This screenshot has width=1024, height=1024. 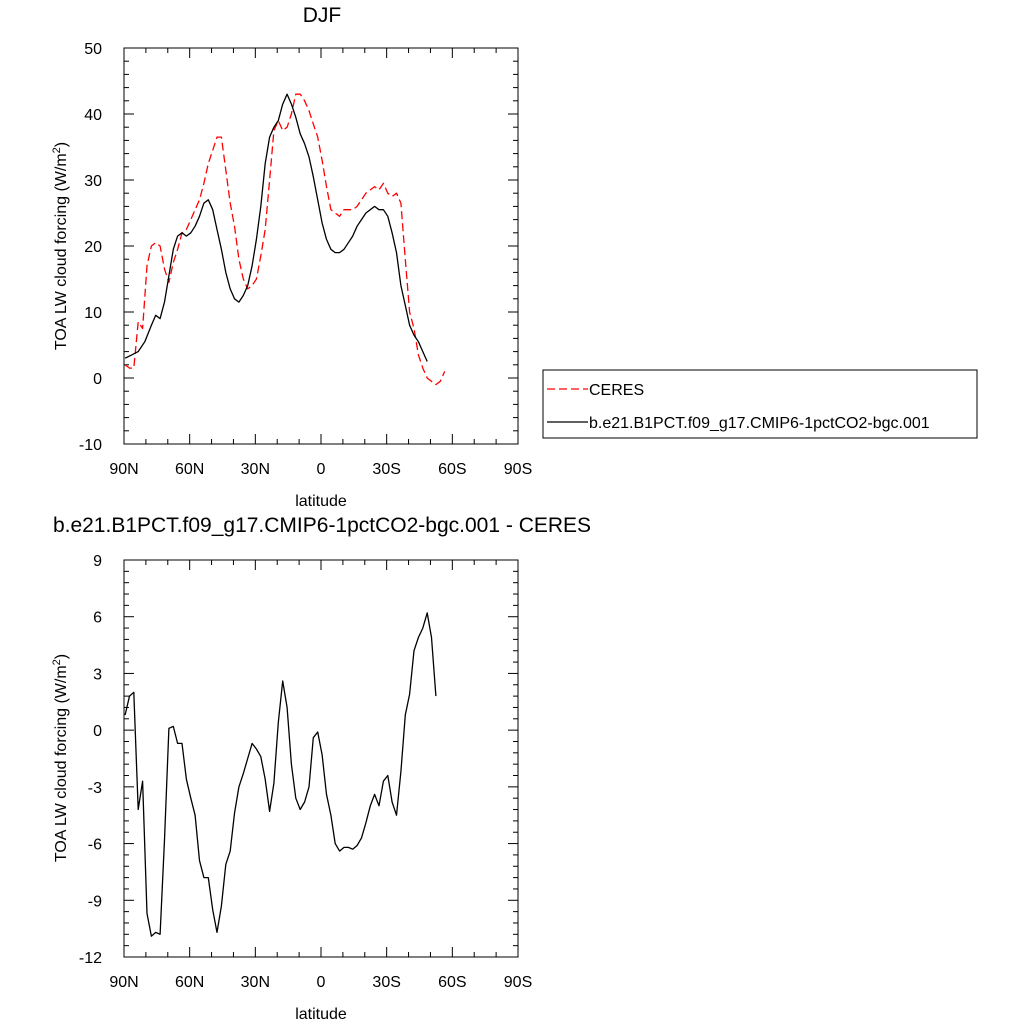 What do you see at coordinates (616, 390) in the screenshot?
I see `legend-label-ceres: CERES` at bounding box center [616, 390].